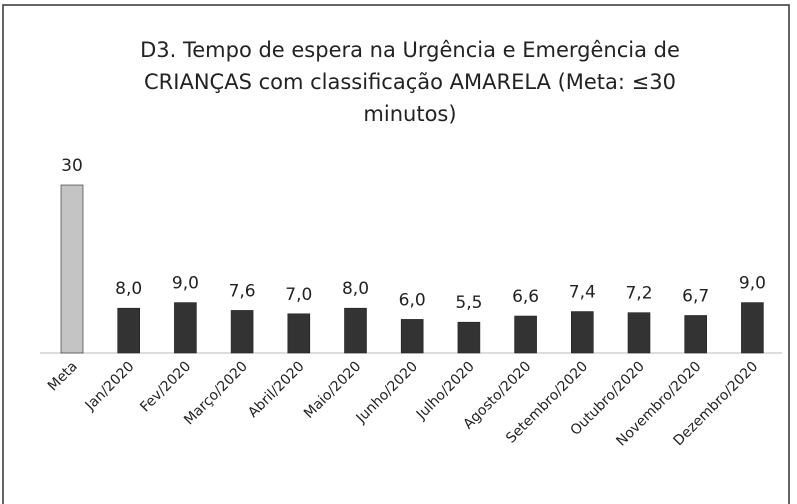 This screenshot has width=797, height=504. I want to click on x-tick-label: Meta, so click(63, 377).